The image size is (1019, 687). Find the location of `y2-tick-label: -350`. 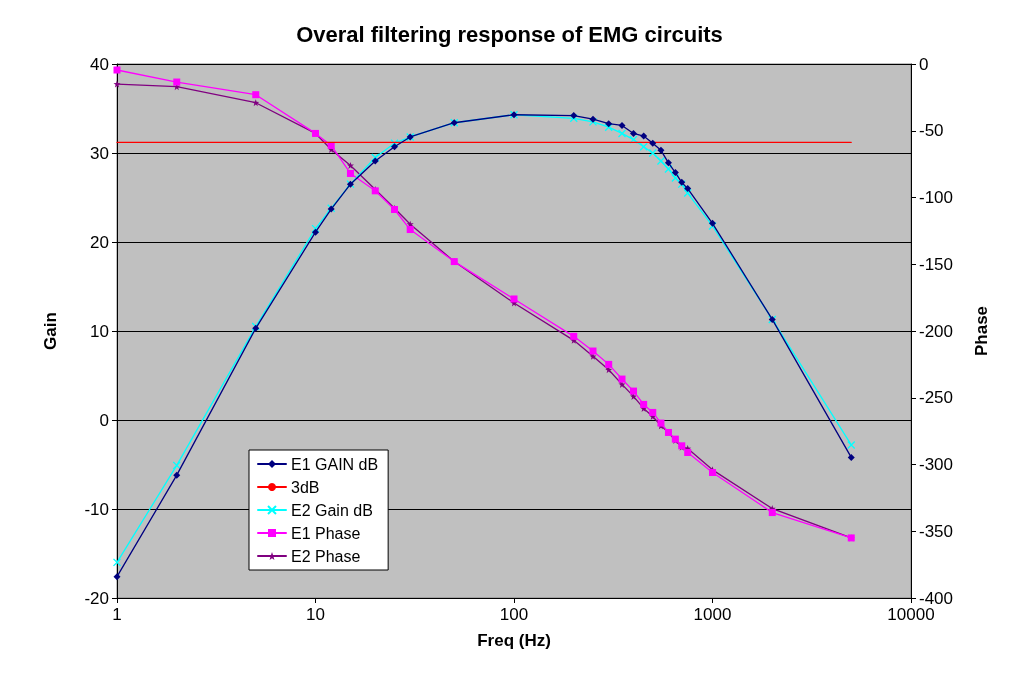

y2-tick-label: -350 is located at coordinates (936, 531).